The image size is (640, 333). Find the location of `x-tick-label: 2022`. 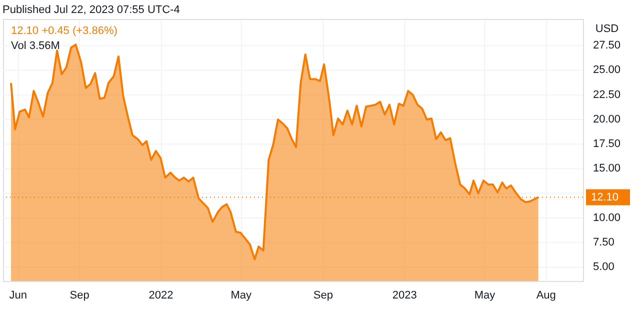

x-tick-label: 2022 is located at coordinates (161, 296).